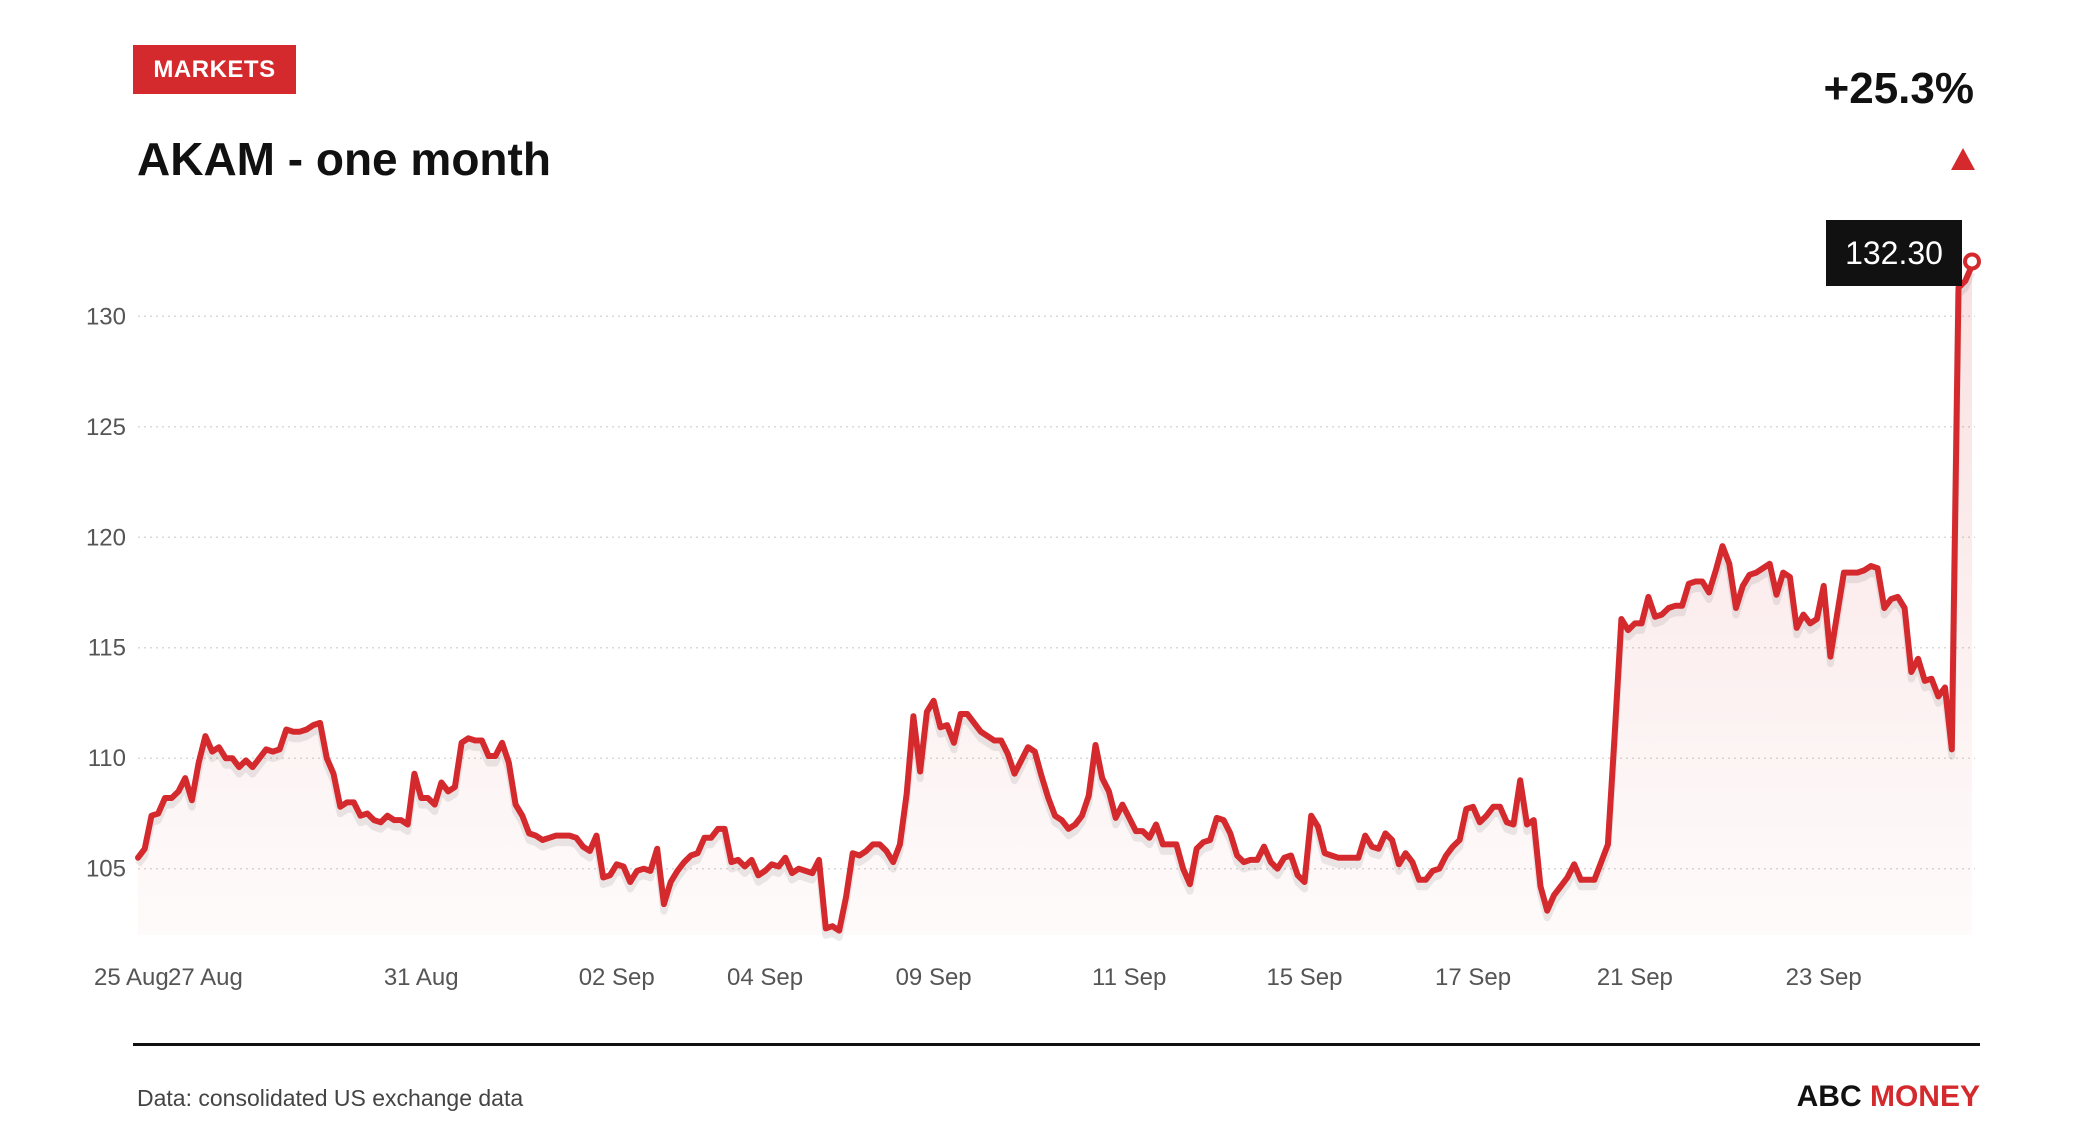  I want to click on y-tick-label: 125, so click(106, 427).